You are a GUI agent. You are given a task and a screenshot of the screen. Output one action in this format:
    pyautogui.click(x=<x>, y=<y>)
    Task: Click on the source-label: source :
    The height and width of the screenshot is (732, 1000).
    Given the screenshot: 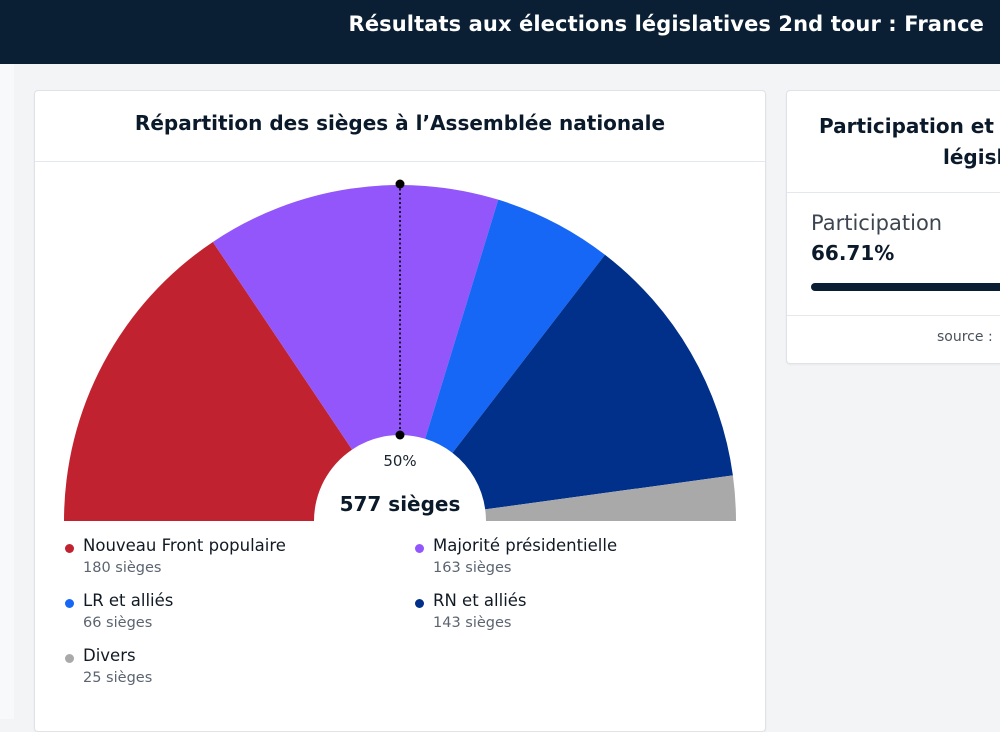 What is the action you would take?
    pyautogui.click(x=965, y=337)
    